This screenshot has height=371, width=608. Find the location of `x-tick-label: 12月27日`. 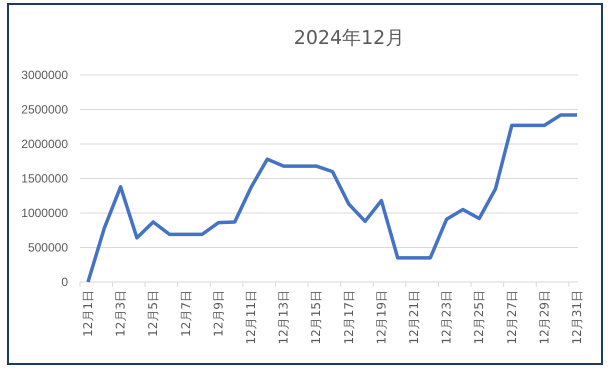

x-tick-label: 12月27日 is located at coordinates (511, 317).